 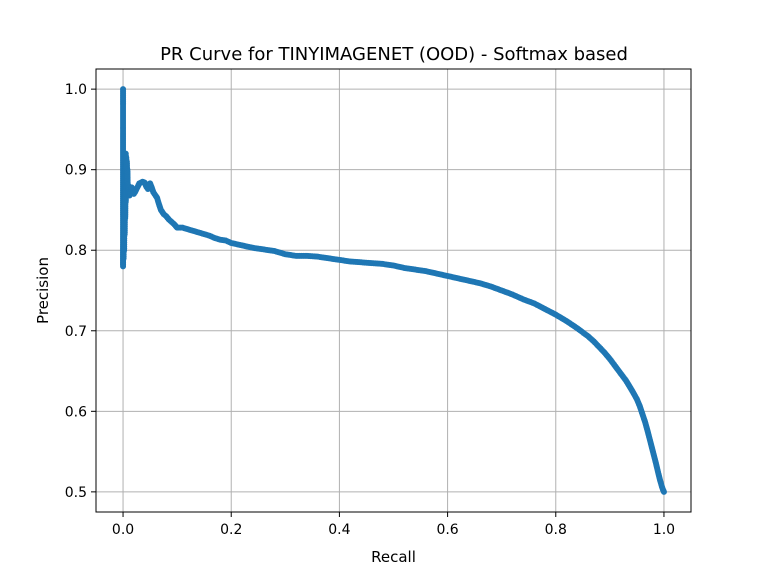 What do you see at coordinates (76, 90) in the screenshot?
I see `y-tick-label: 1.0` at bounding box center [76, 90].